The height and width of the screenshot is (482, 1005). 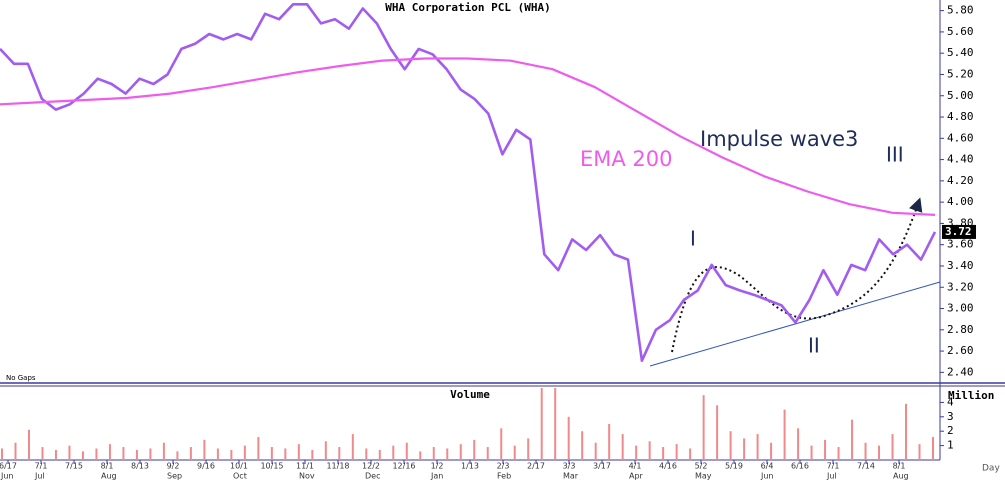 I want to click on month-label: Sep, so click(x=174, y=476).